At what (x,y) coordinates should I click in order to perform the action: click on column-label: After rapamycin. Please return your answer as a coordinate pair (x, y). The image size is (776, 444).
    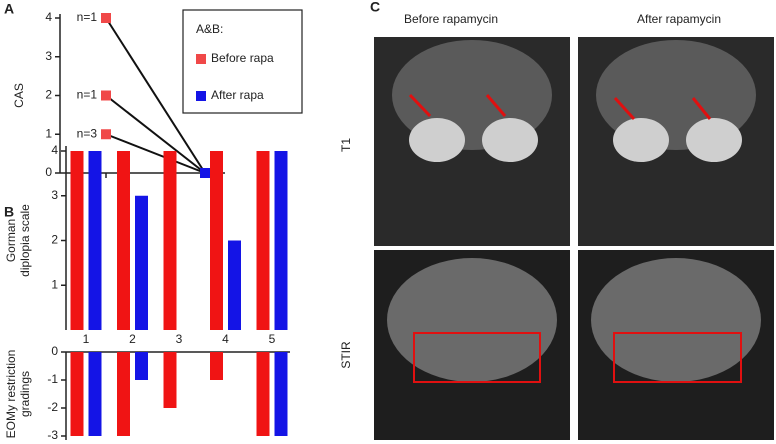
    Looking at the image, I should click on (679, 19).